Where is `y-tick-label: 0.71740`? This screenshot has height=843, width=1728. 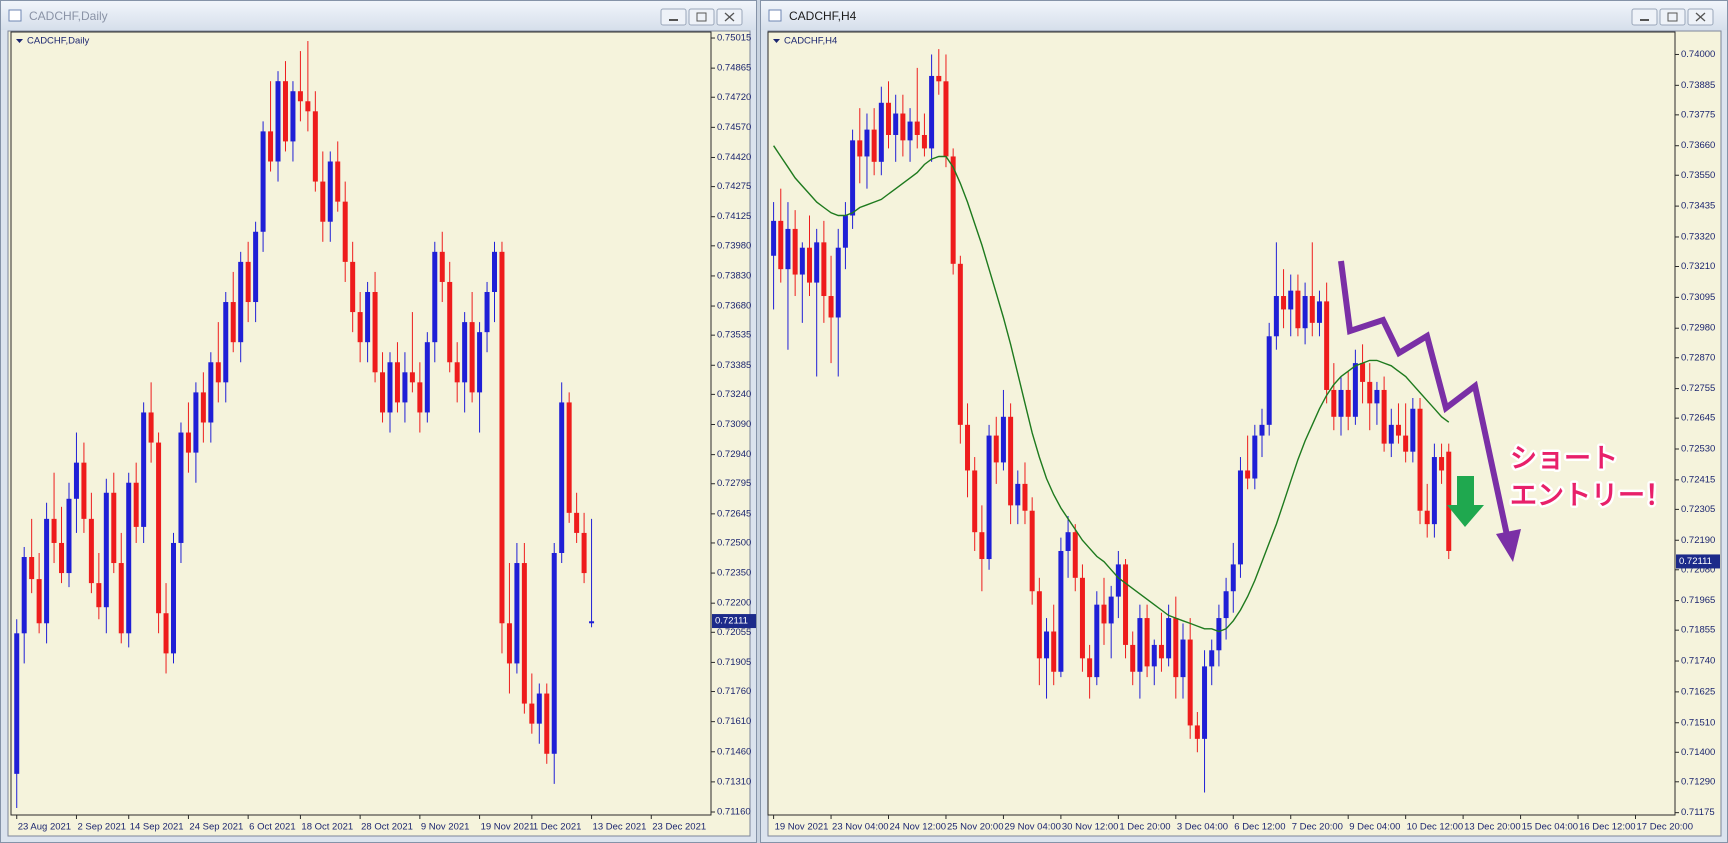
y-tick-label: 0.71740 is located at coordinates (1698, 661).